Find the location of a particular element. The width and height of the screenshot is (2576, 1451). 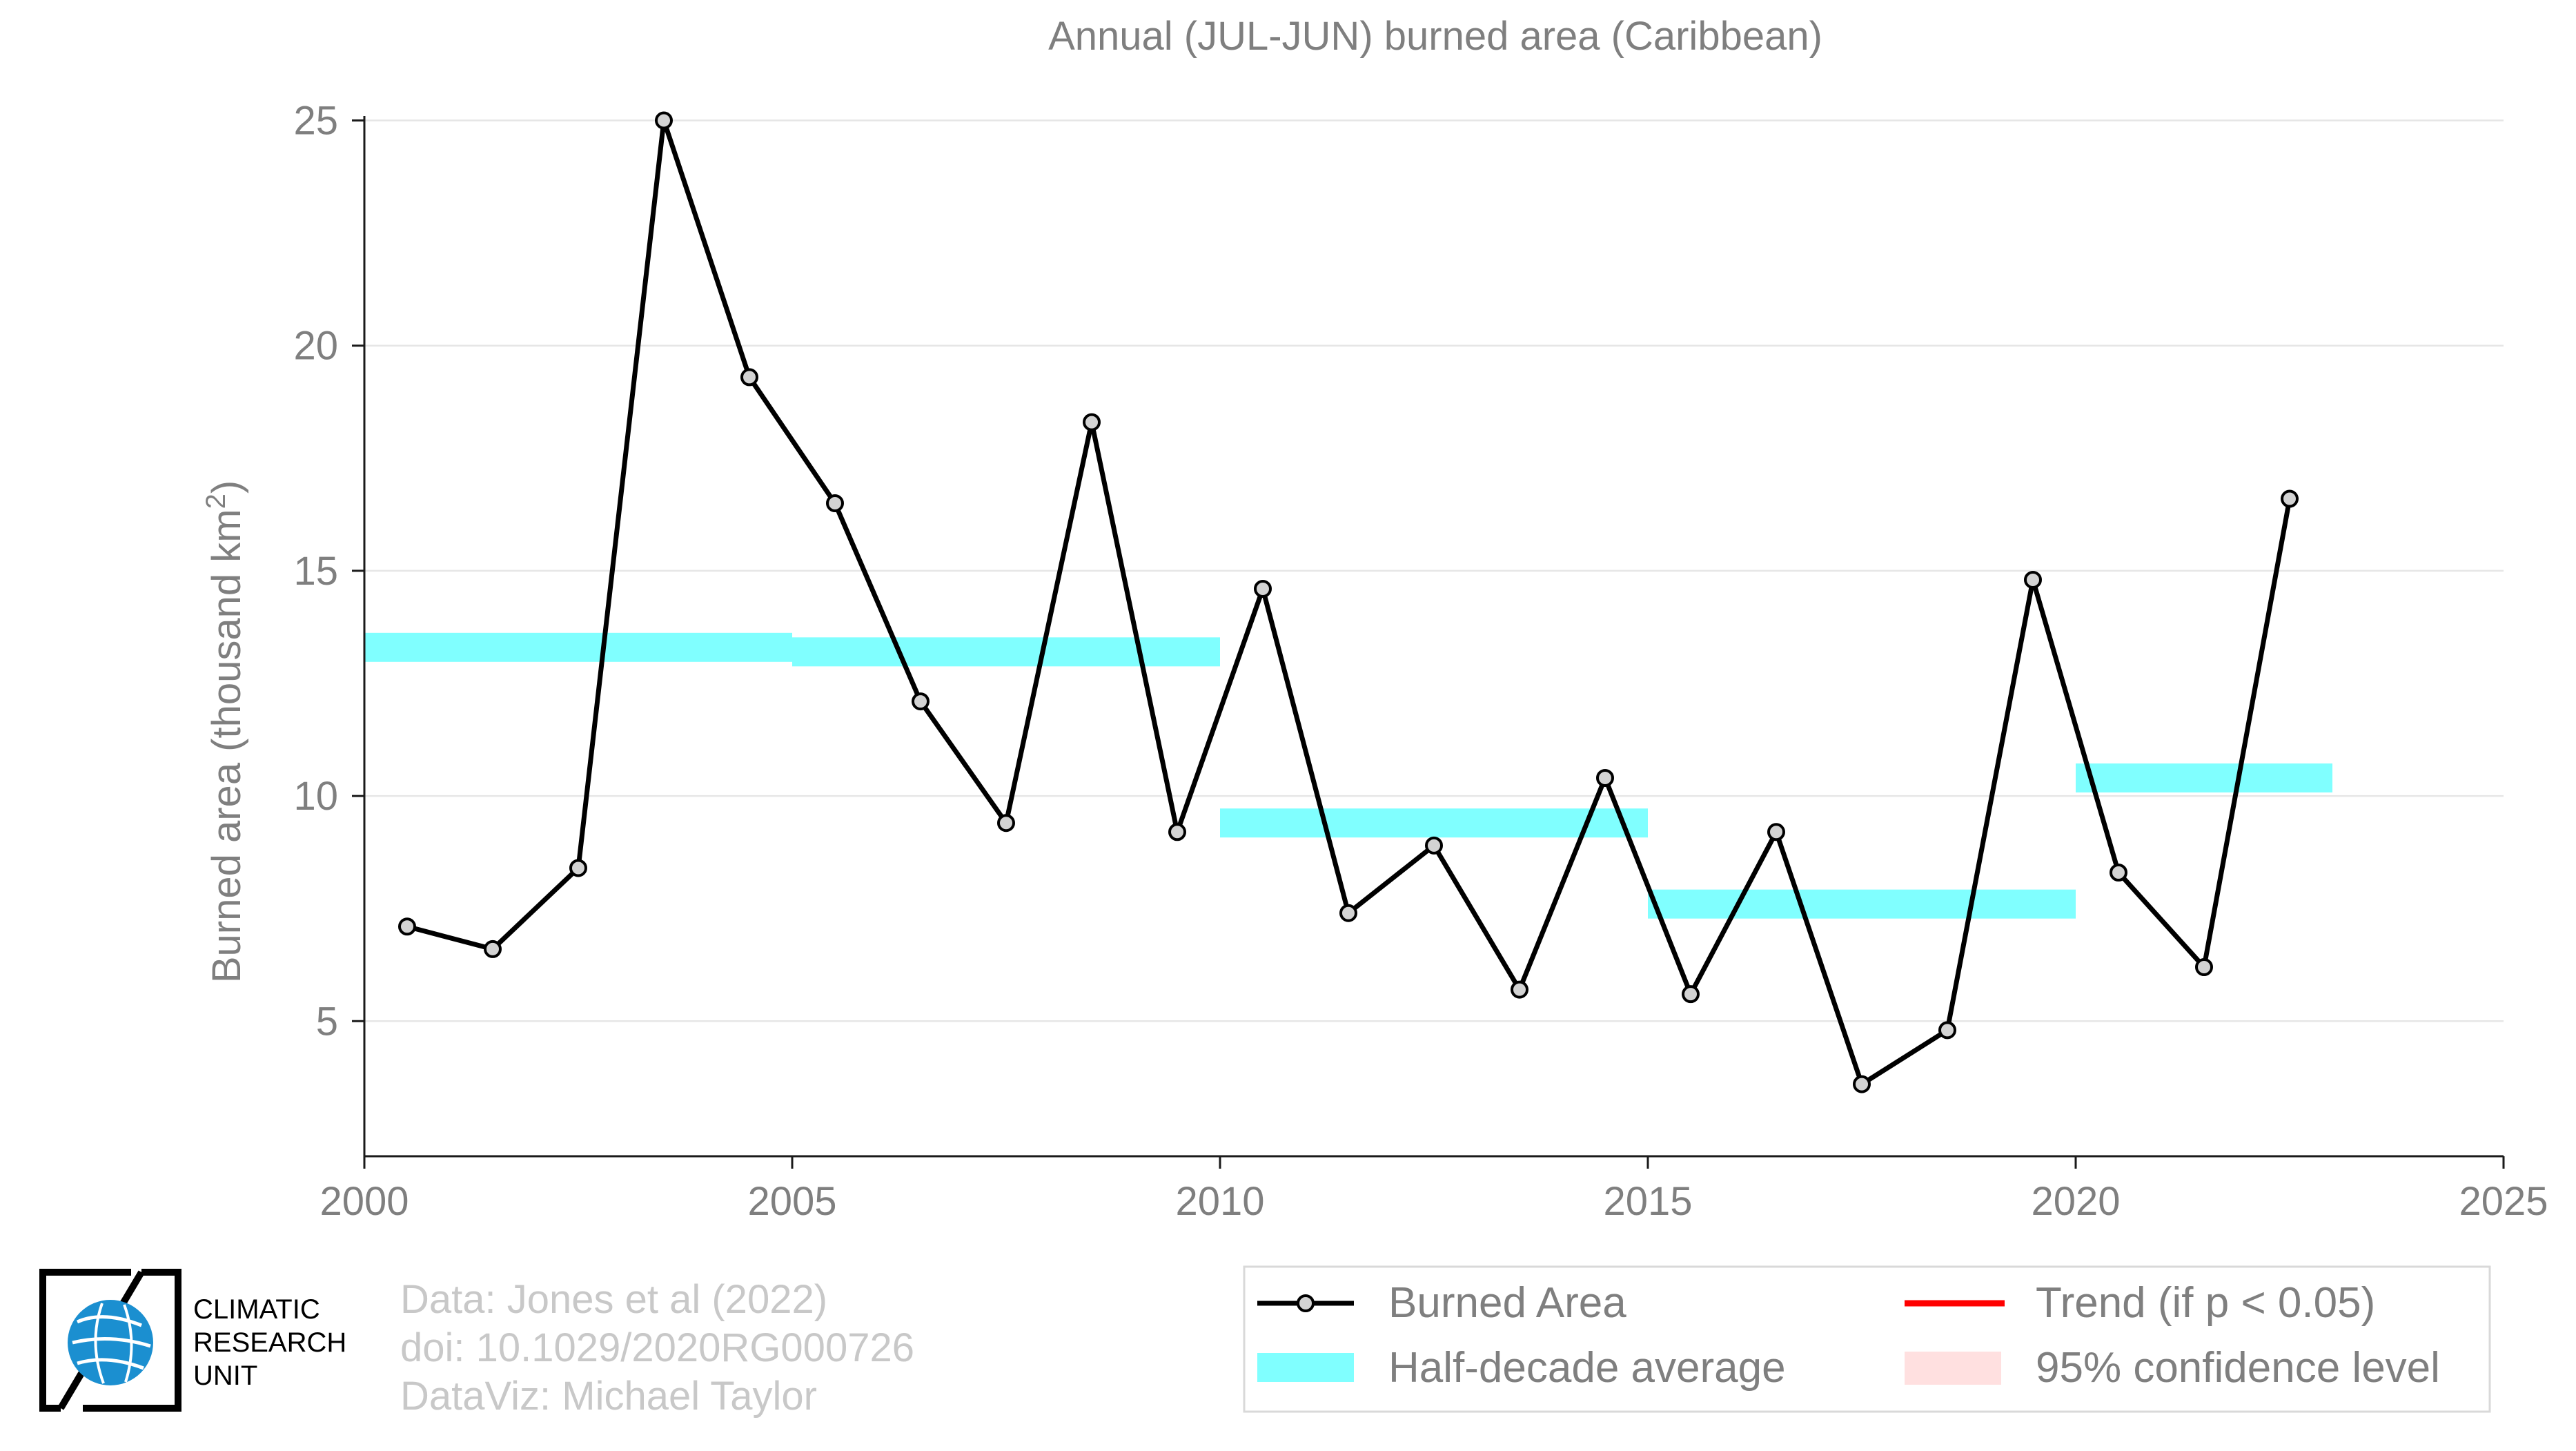

y-axis-label: Burned area (thousand km2) is located at coordinates (225, 731).